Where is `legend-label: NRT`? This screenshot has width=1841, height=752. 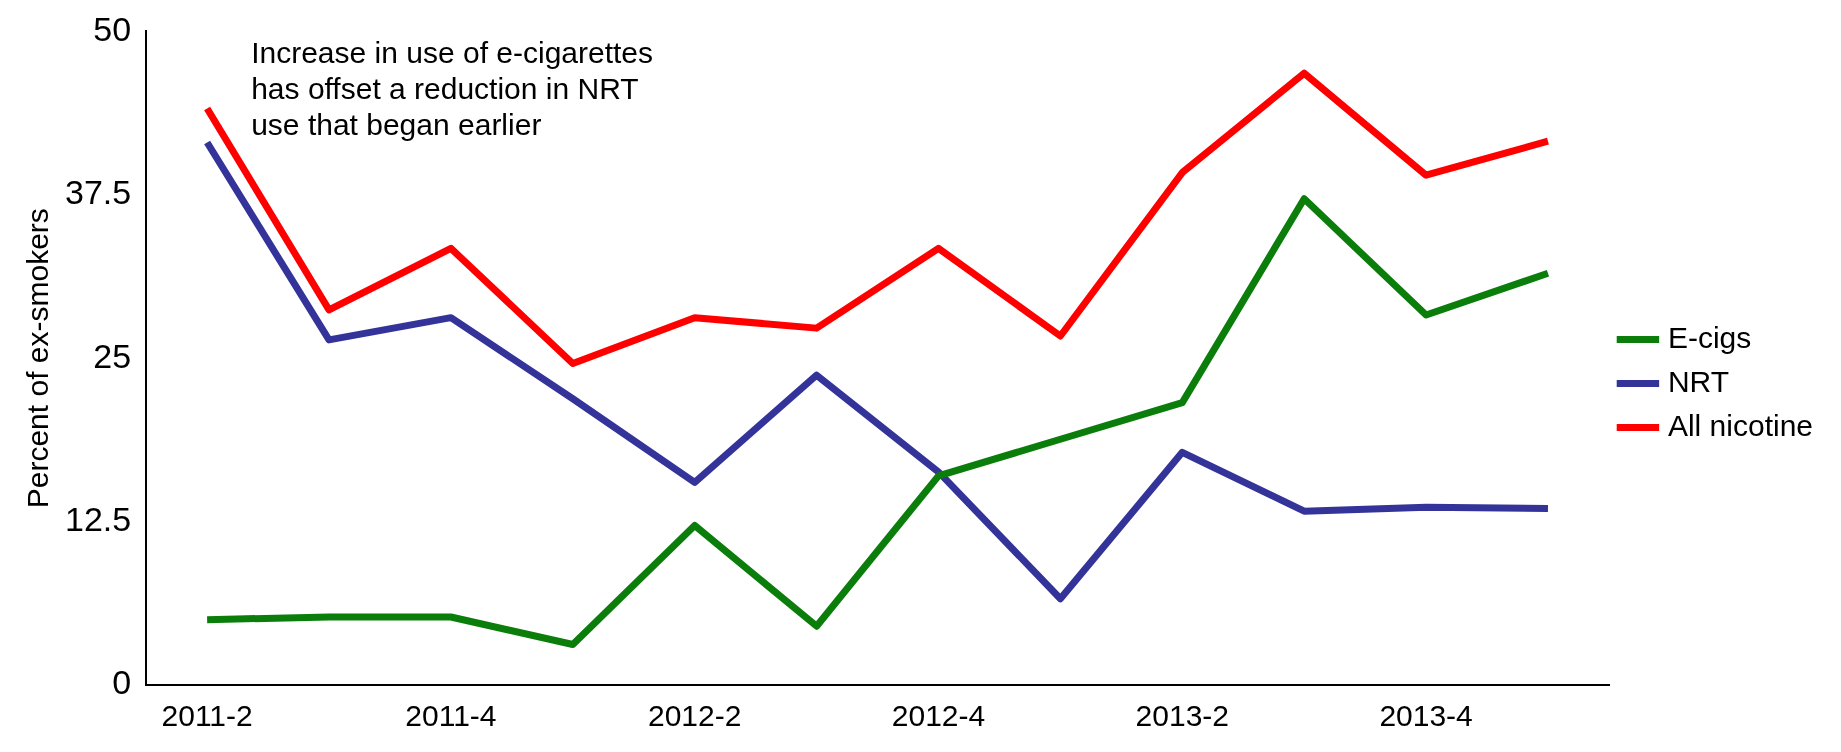 legend-label: NRT is located at coordinates (1698, 381).